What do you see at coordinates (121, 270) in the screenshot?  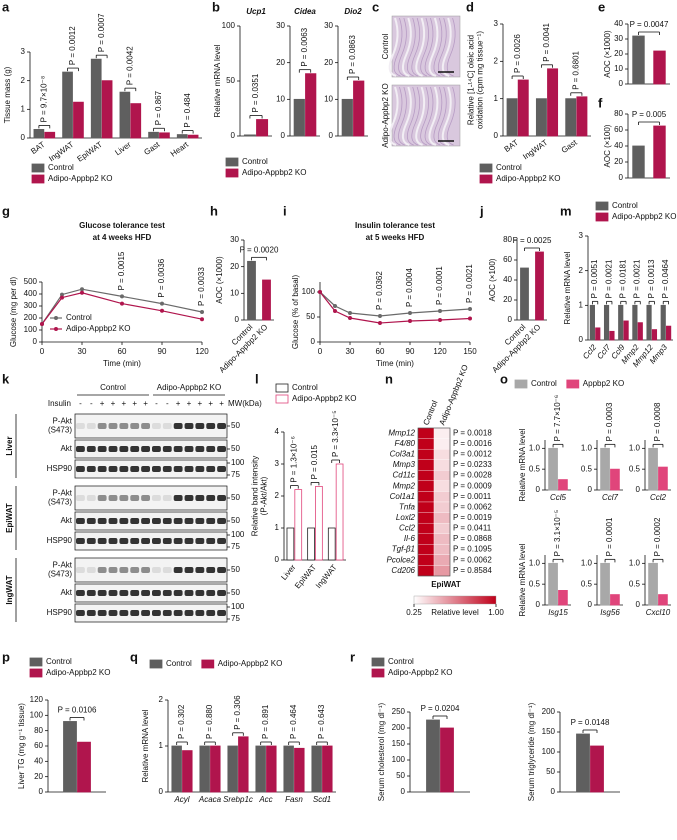 I see `p-value: P = 0.0015` at bounding box center [121, 270].